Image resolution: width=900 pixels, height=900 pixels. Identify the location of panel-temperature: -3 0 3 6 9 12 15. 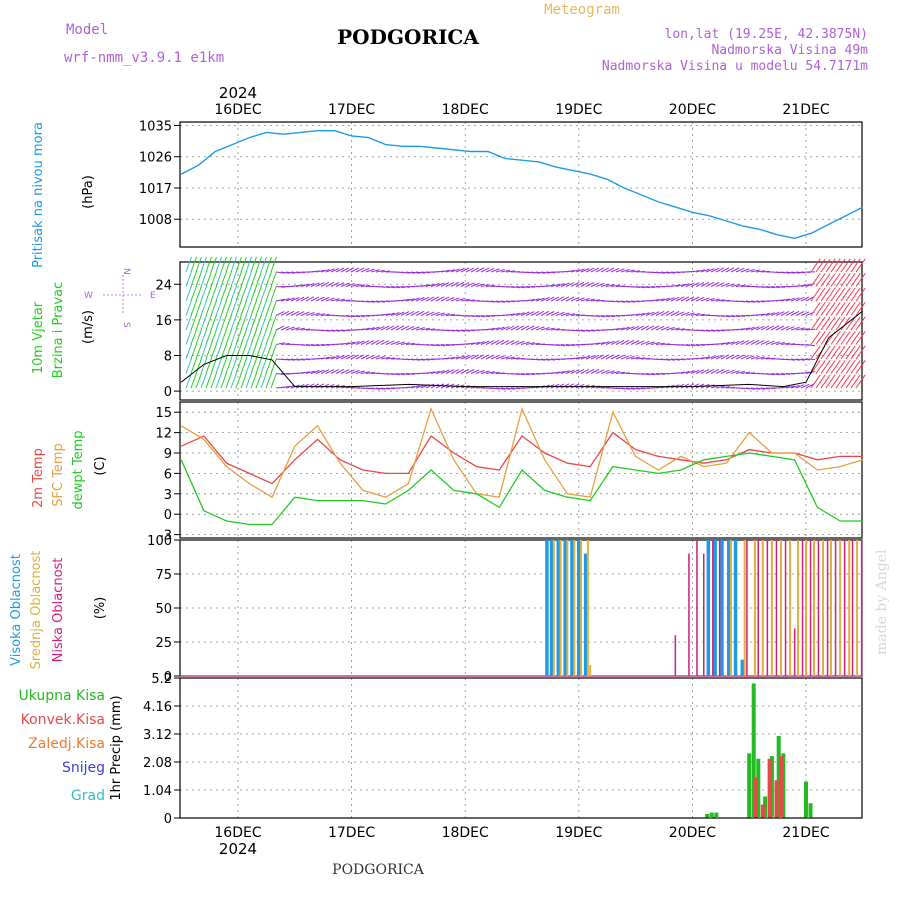
(509, 472).